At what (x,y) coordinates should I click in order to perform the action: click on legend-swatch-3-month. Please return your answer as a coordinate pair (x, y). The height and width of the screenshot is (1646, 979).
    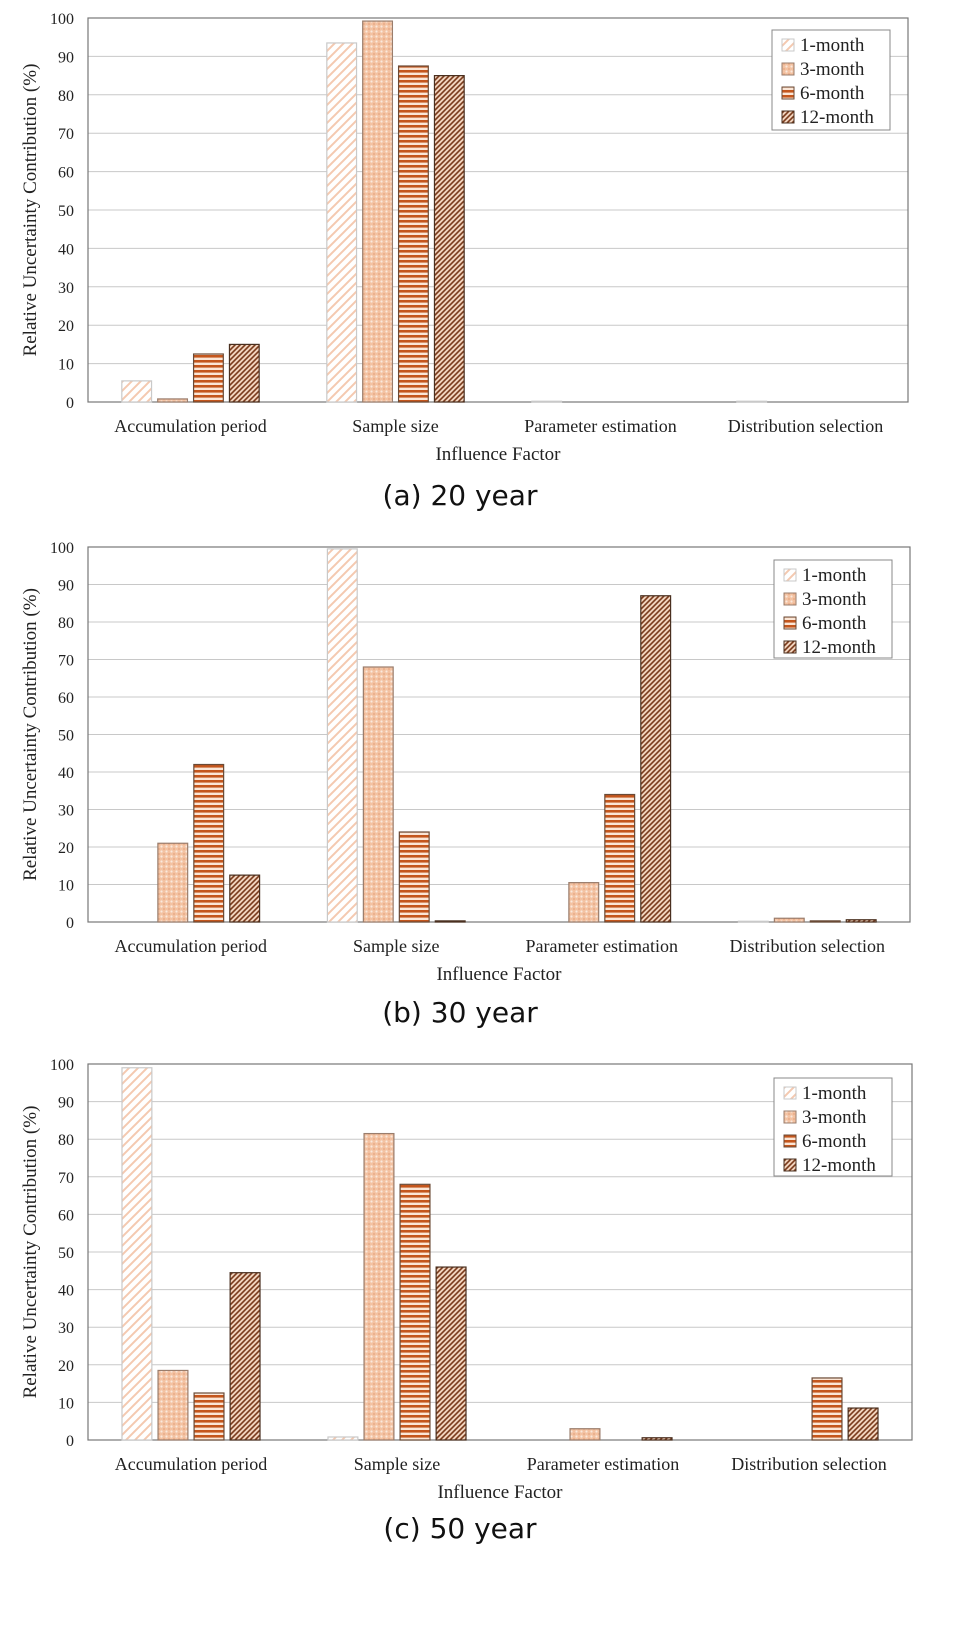
    Looking at the image, I should click on (790, 599).